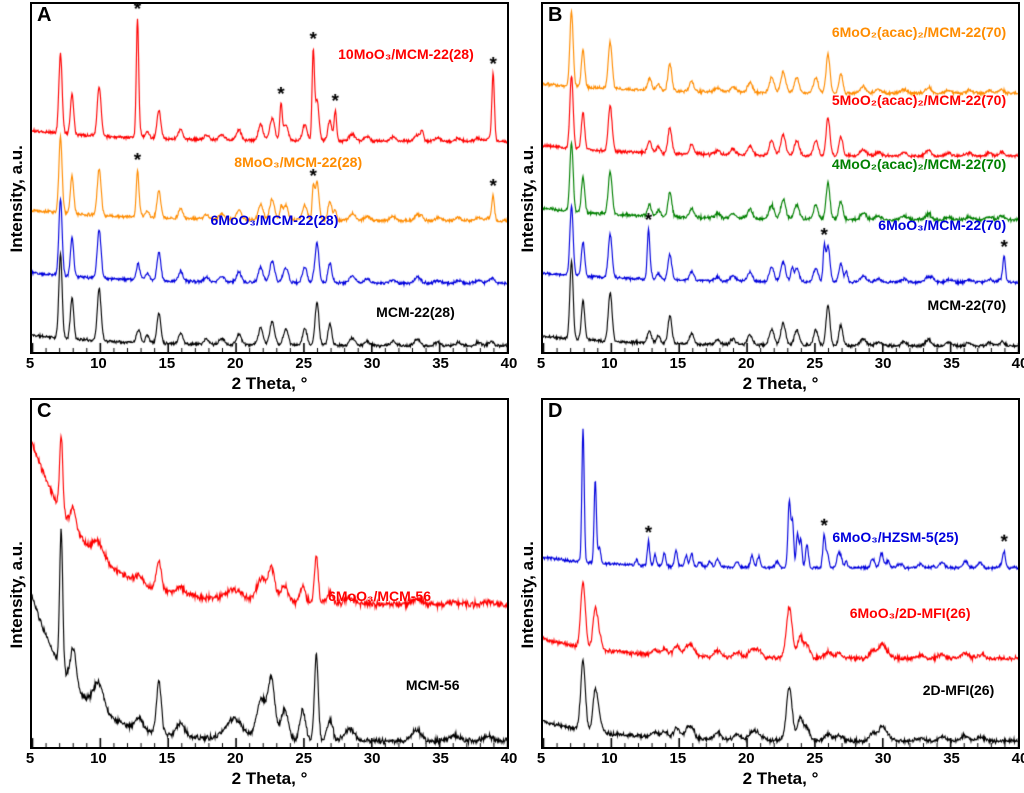 The width and height of the screenshot is (1024, 793). I want to click on series-label: 2D-MFI(26), so click(958, 689).